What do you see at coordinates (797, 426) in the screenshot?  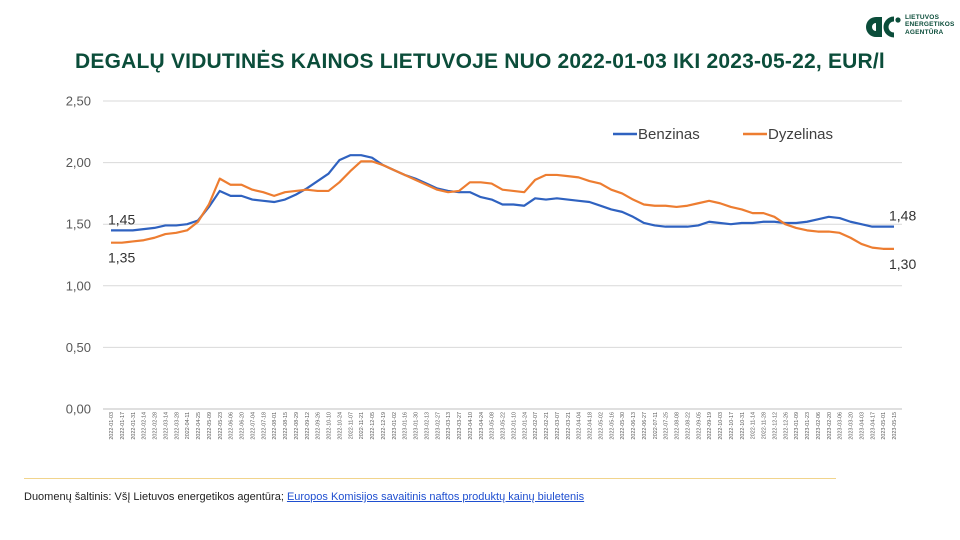 I see `x-tick-label: 2023-01-09` at bounding box center [797, 426].